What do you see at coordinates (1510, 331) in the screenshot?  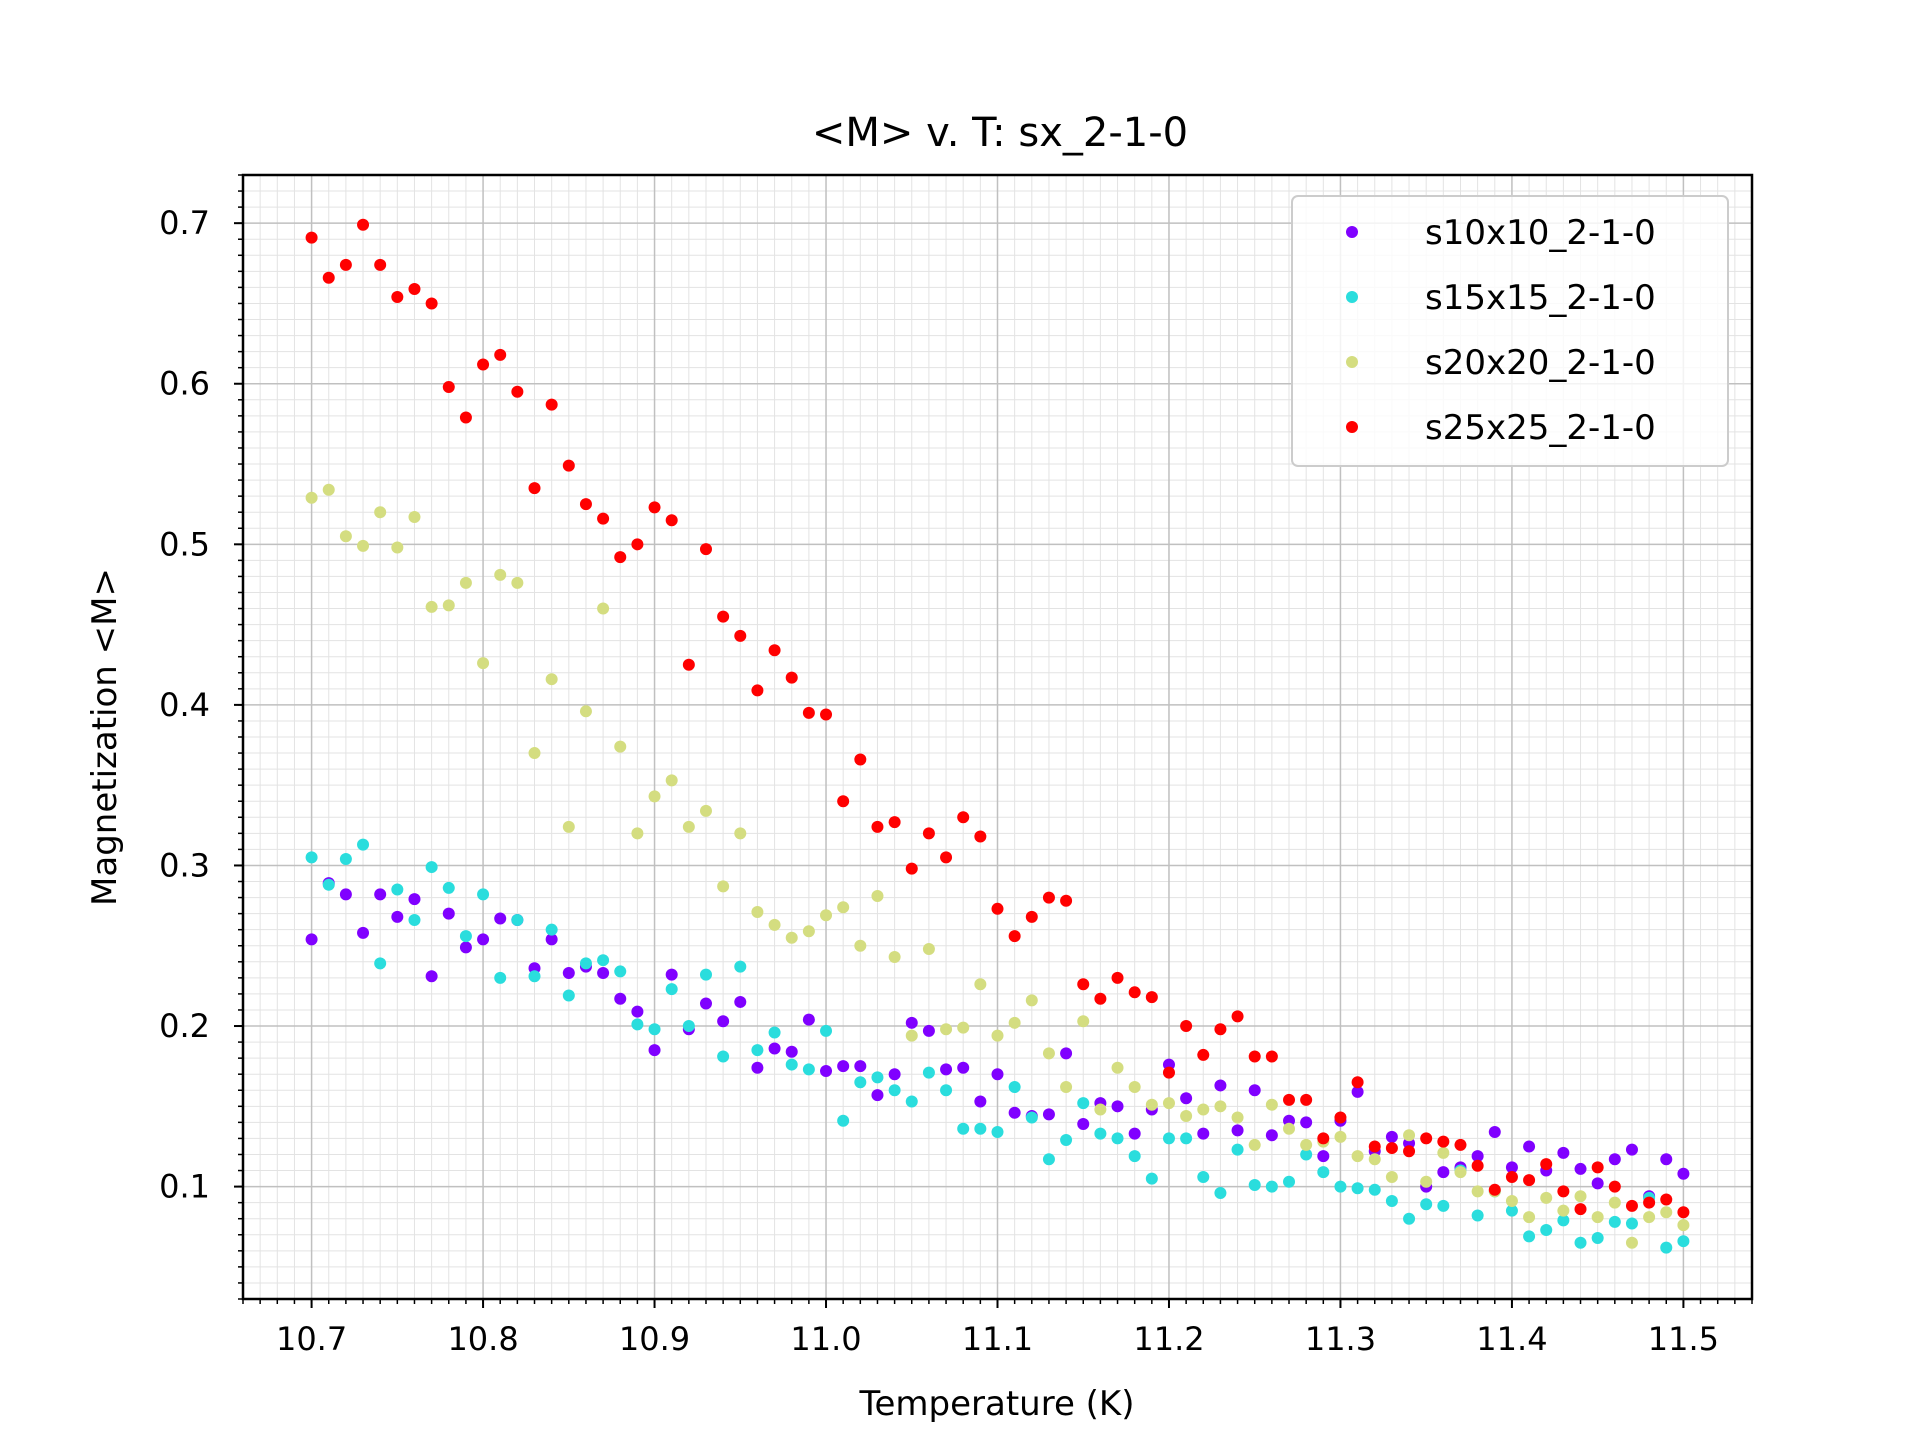 I see `legend-box` at bounding box center [1510, 331].